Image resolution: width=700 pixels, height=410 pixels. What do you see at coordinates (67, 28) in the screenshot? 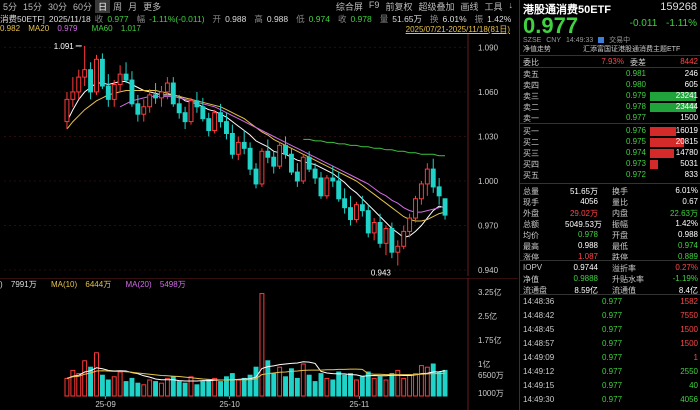
I see `ma20-value: 0.979` at bounding box center [67, 28].